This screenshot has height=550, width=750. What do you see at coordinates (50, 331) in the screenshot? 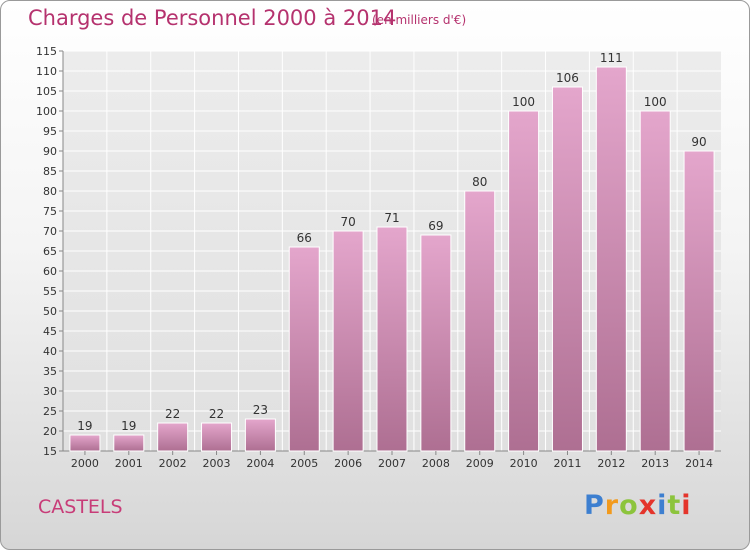
I see `y-tick-label: 45` at bounding box center [50, 331].